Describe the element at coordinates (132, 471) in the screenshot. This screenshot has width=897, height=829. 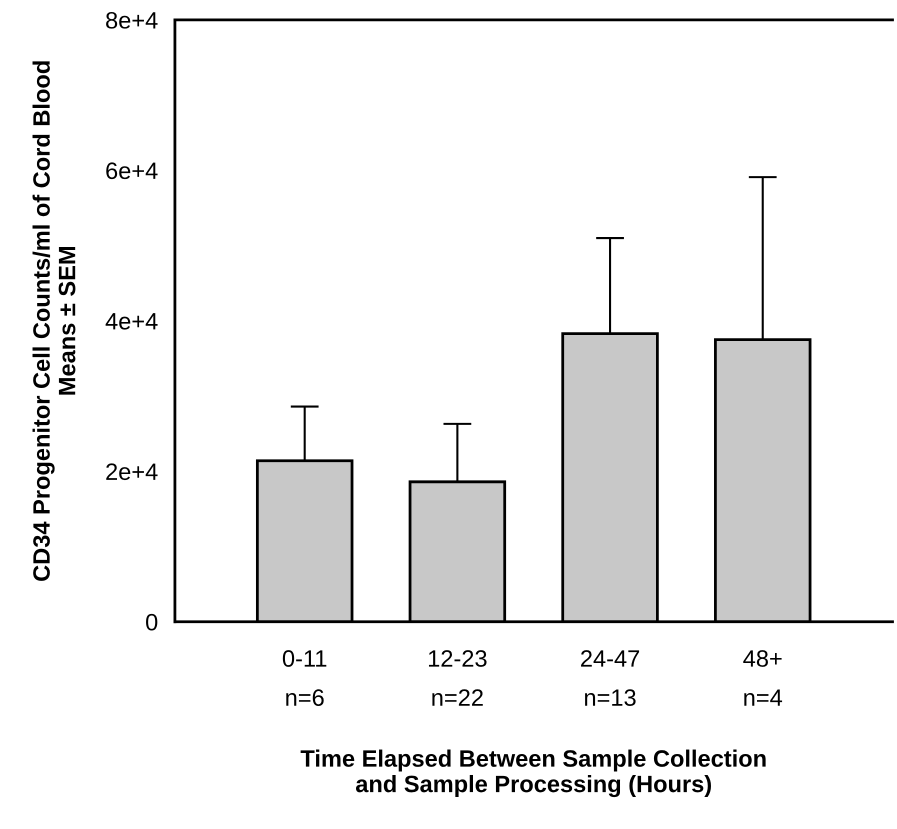
I see `y-tick-label: 2e+4` at that location.